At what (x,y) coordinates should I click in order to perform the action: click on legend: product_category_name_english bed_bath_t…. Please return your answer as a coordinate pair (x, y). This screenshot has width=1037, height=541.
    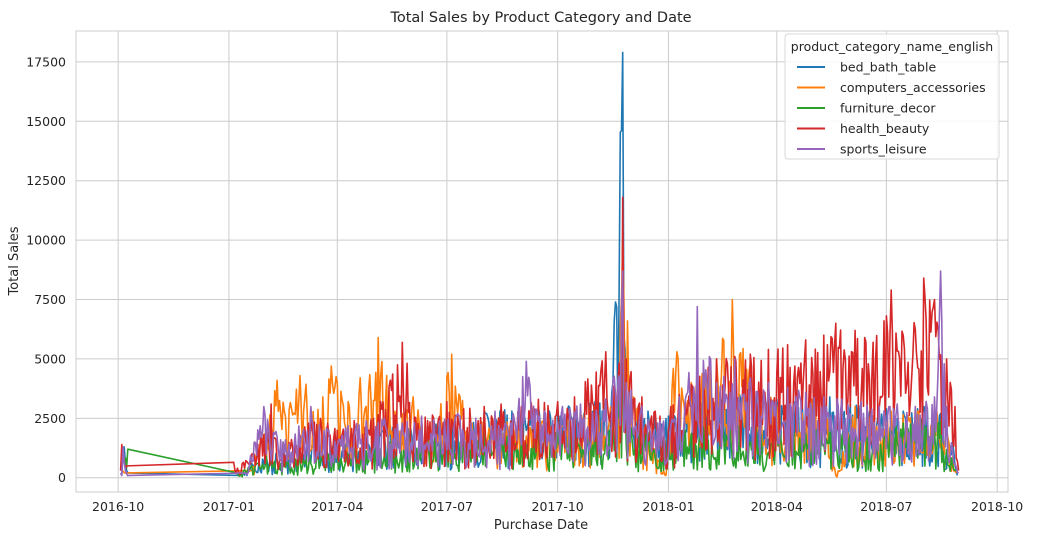
    Looking at the image, I should click on (892, 96).